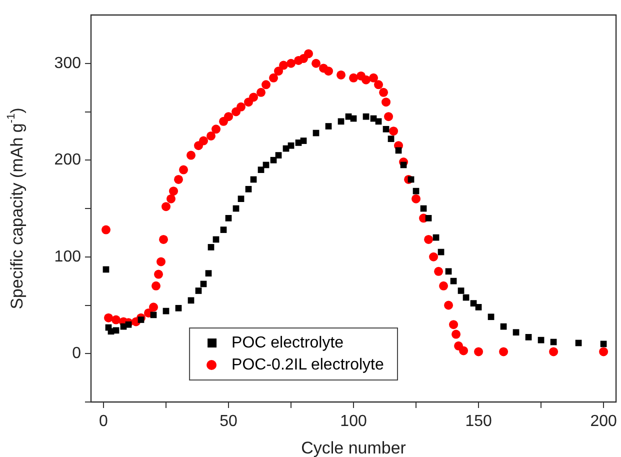 This screenshot has width=621, height=457. Describe the element at coordinates (103, 421) in the screenshot. I see `x-tick-label: 0` at that location.